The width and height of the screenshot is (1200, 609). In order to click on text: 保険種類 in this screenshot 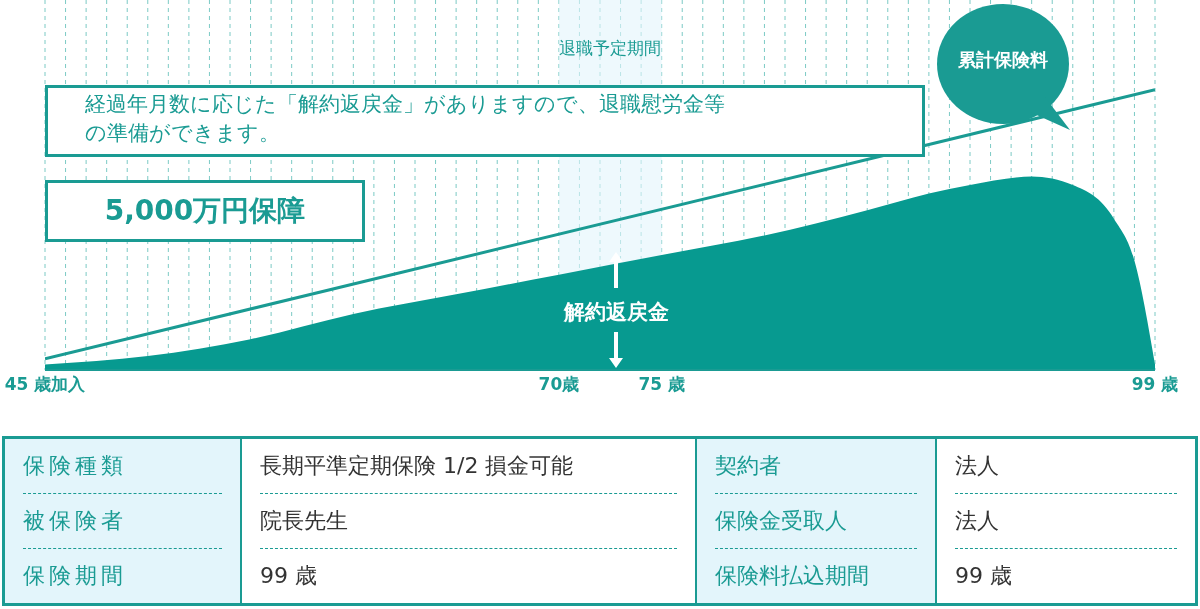, I will do `click(75, 466)`.